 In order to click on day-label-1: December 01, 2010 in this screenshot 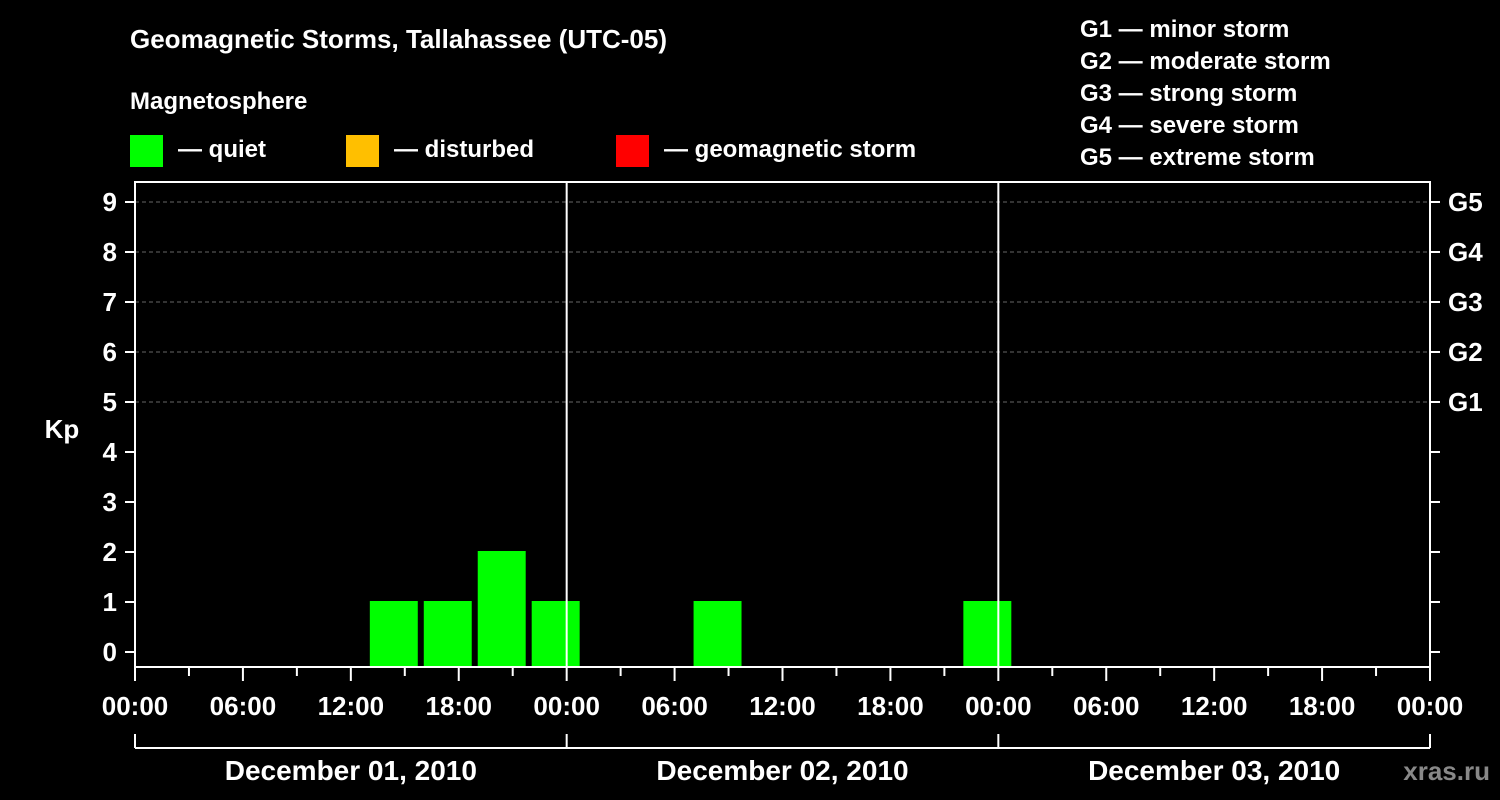, I will do `click(351, 770)`.